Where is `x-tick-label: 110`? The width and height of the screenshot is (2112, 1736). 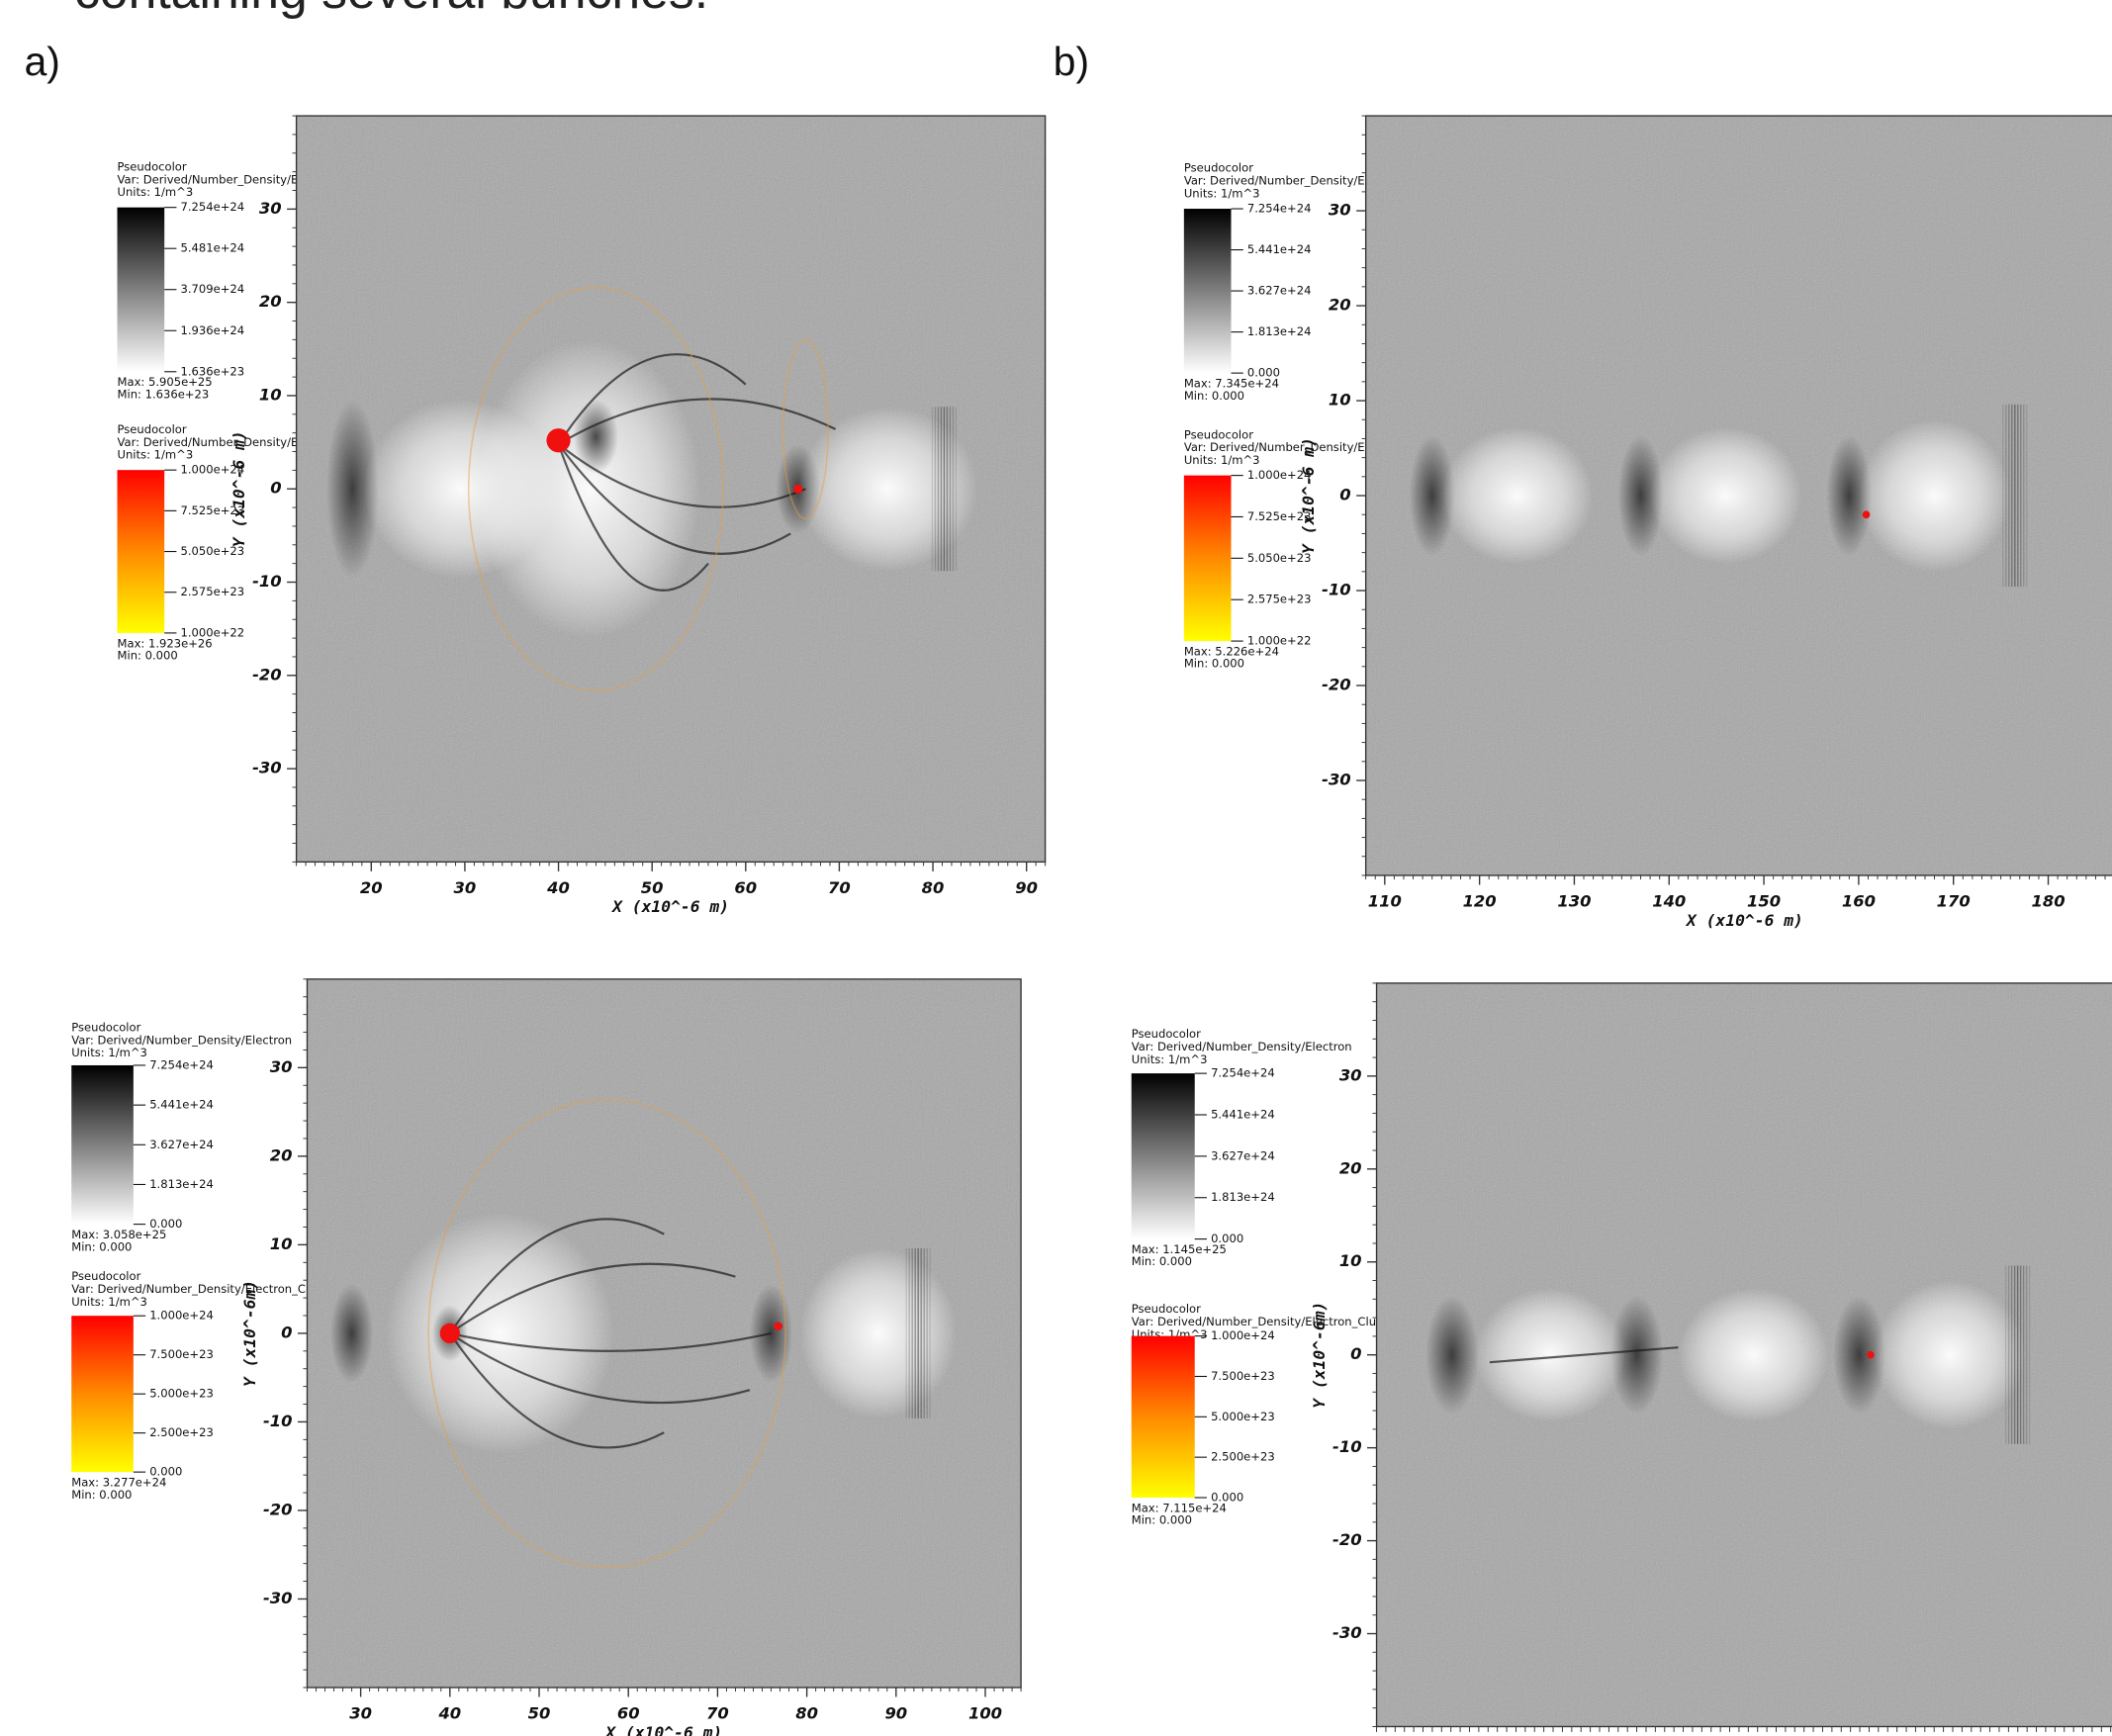
x-tick-label: 110 is located at coordinates (1385, 901).